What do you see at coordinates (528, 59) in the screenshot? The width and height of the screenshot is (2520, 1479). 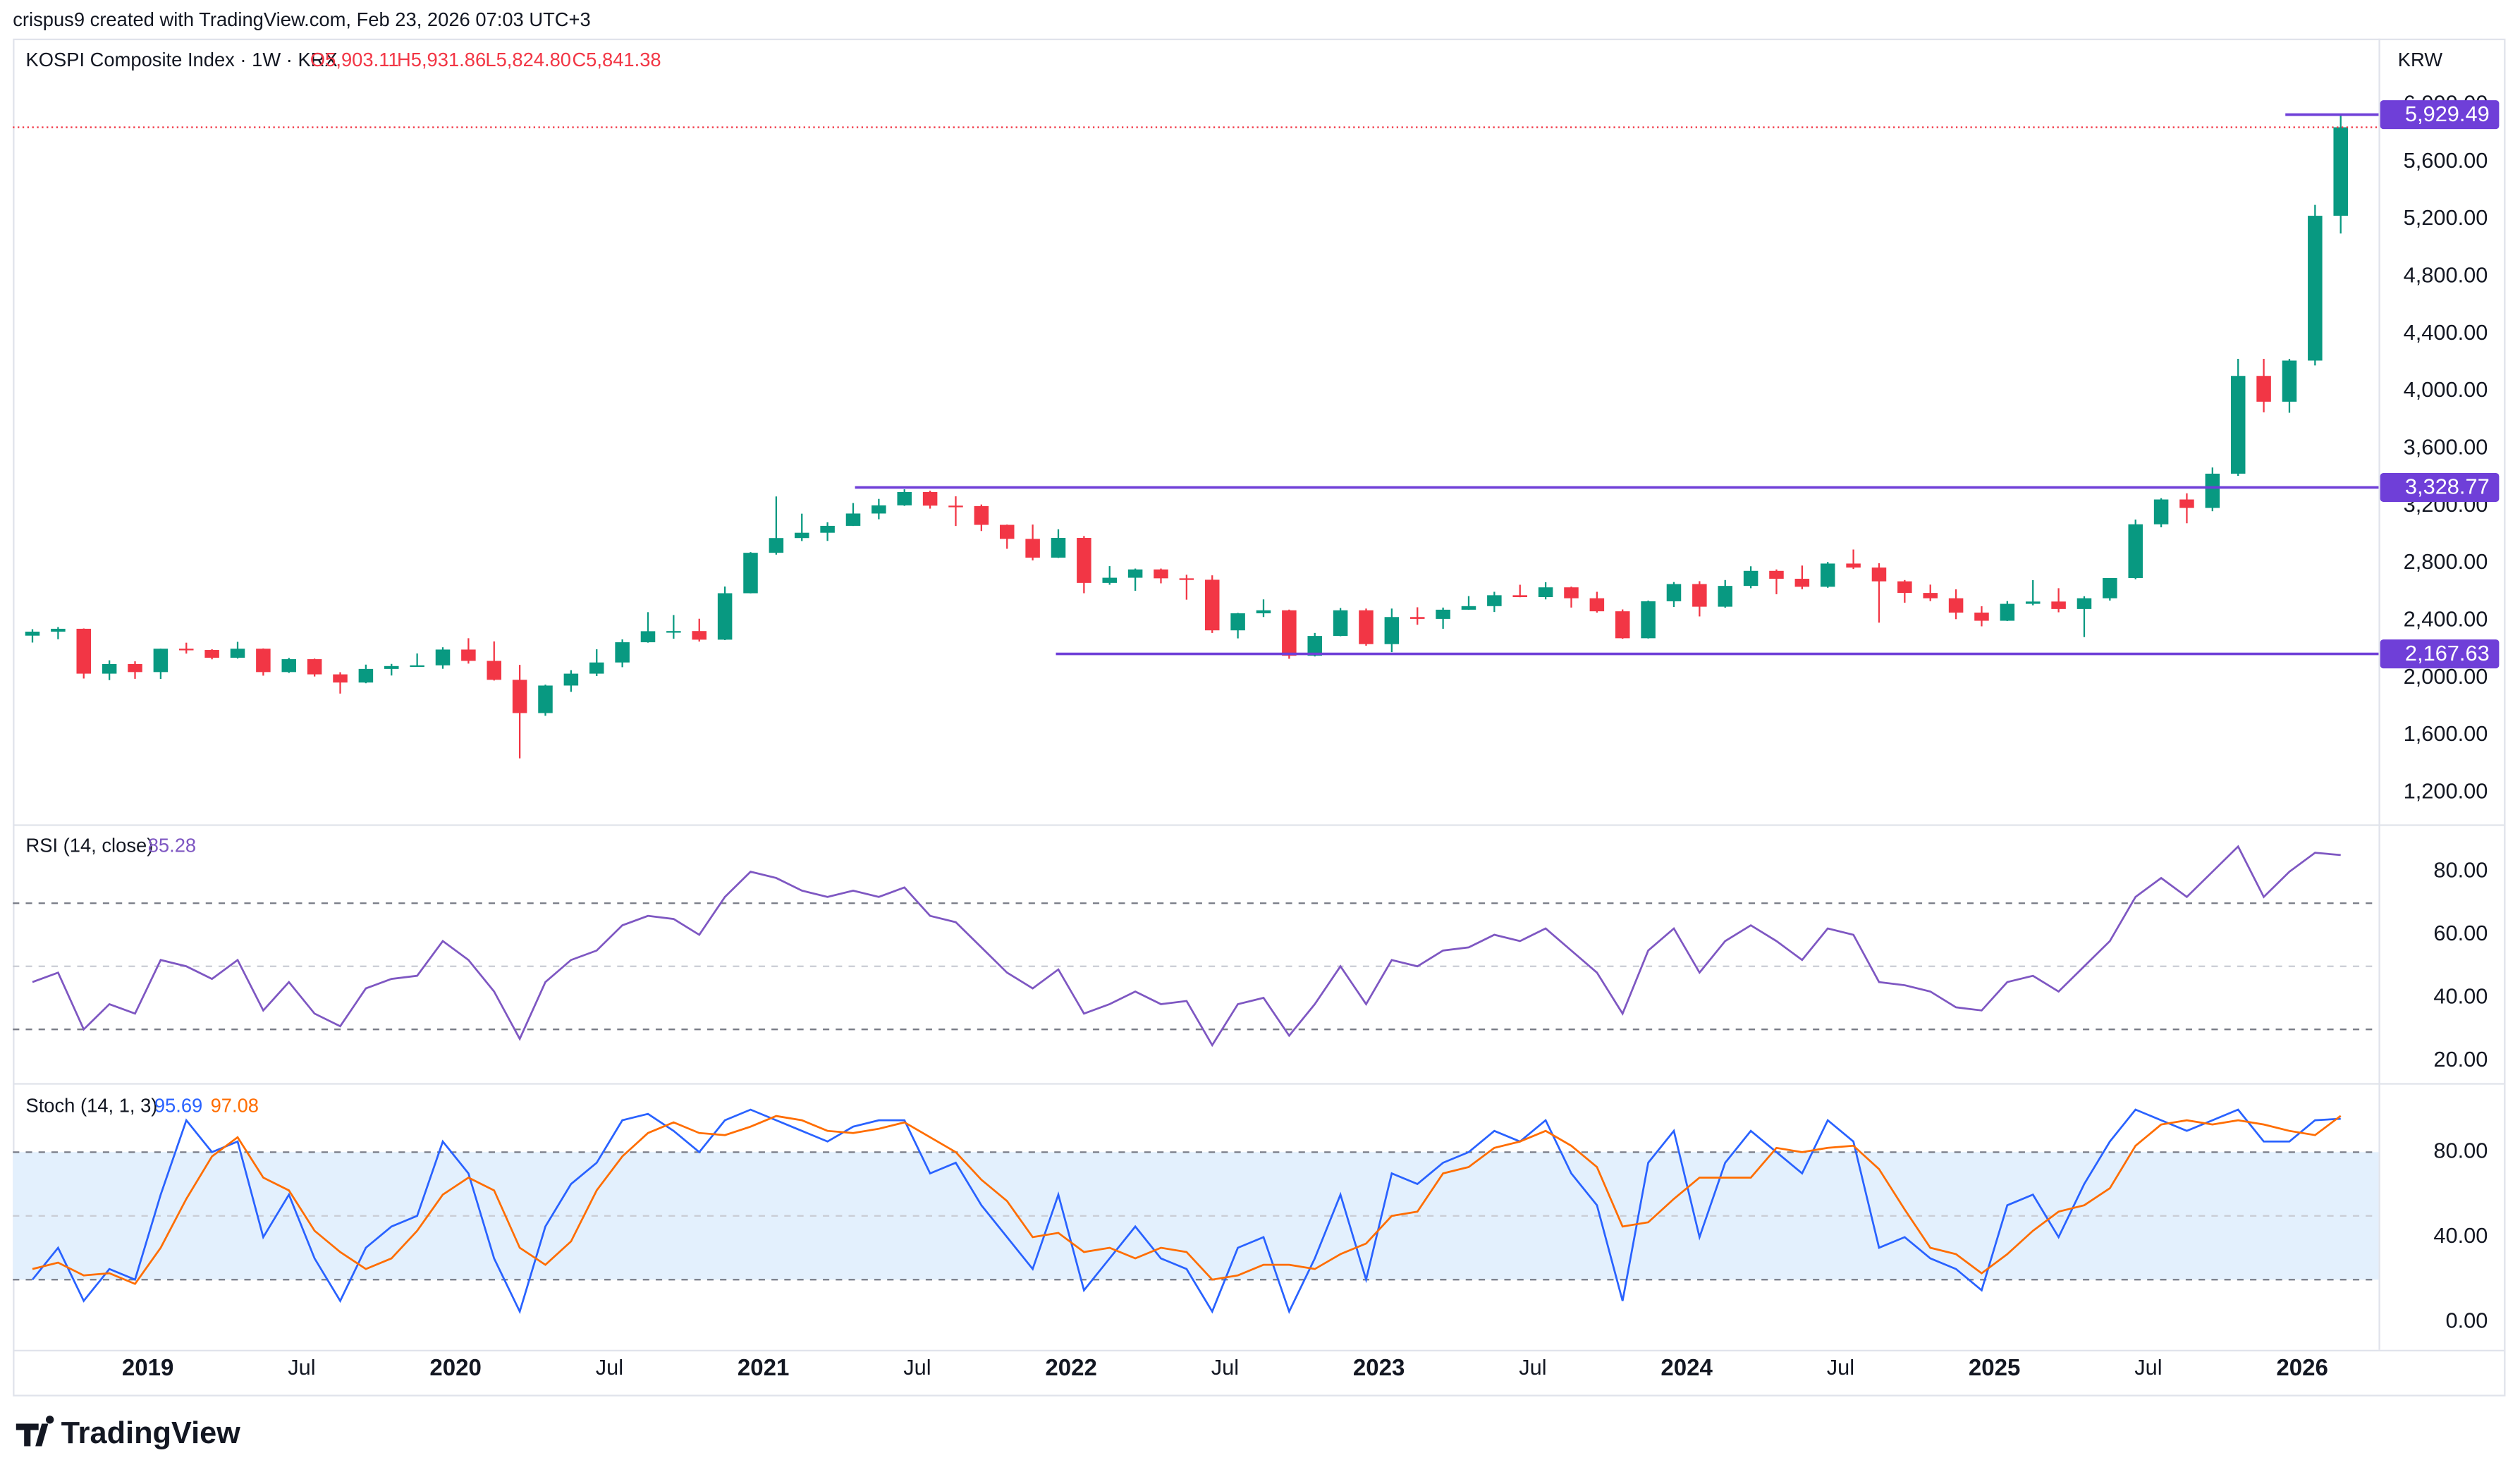 I see `ohlc-low: L5,824.80` at bounding box center [528, 59].